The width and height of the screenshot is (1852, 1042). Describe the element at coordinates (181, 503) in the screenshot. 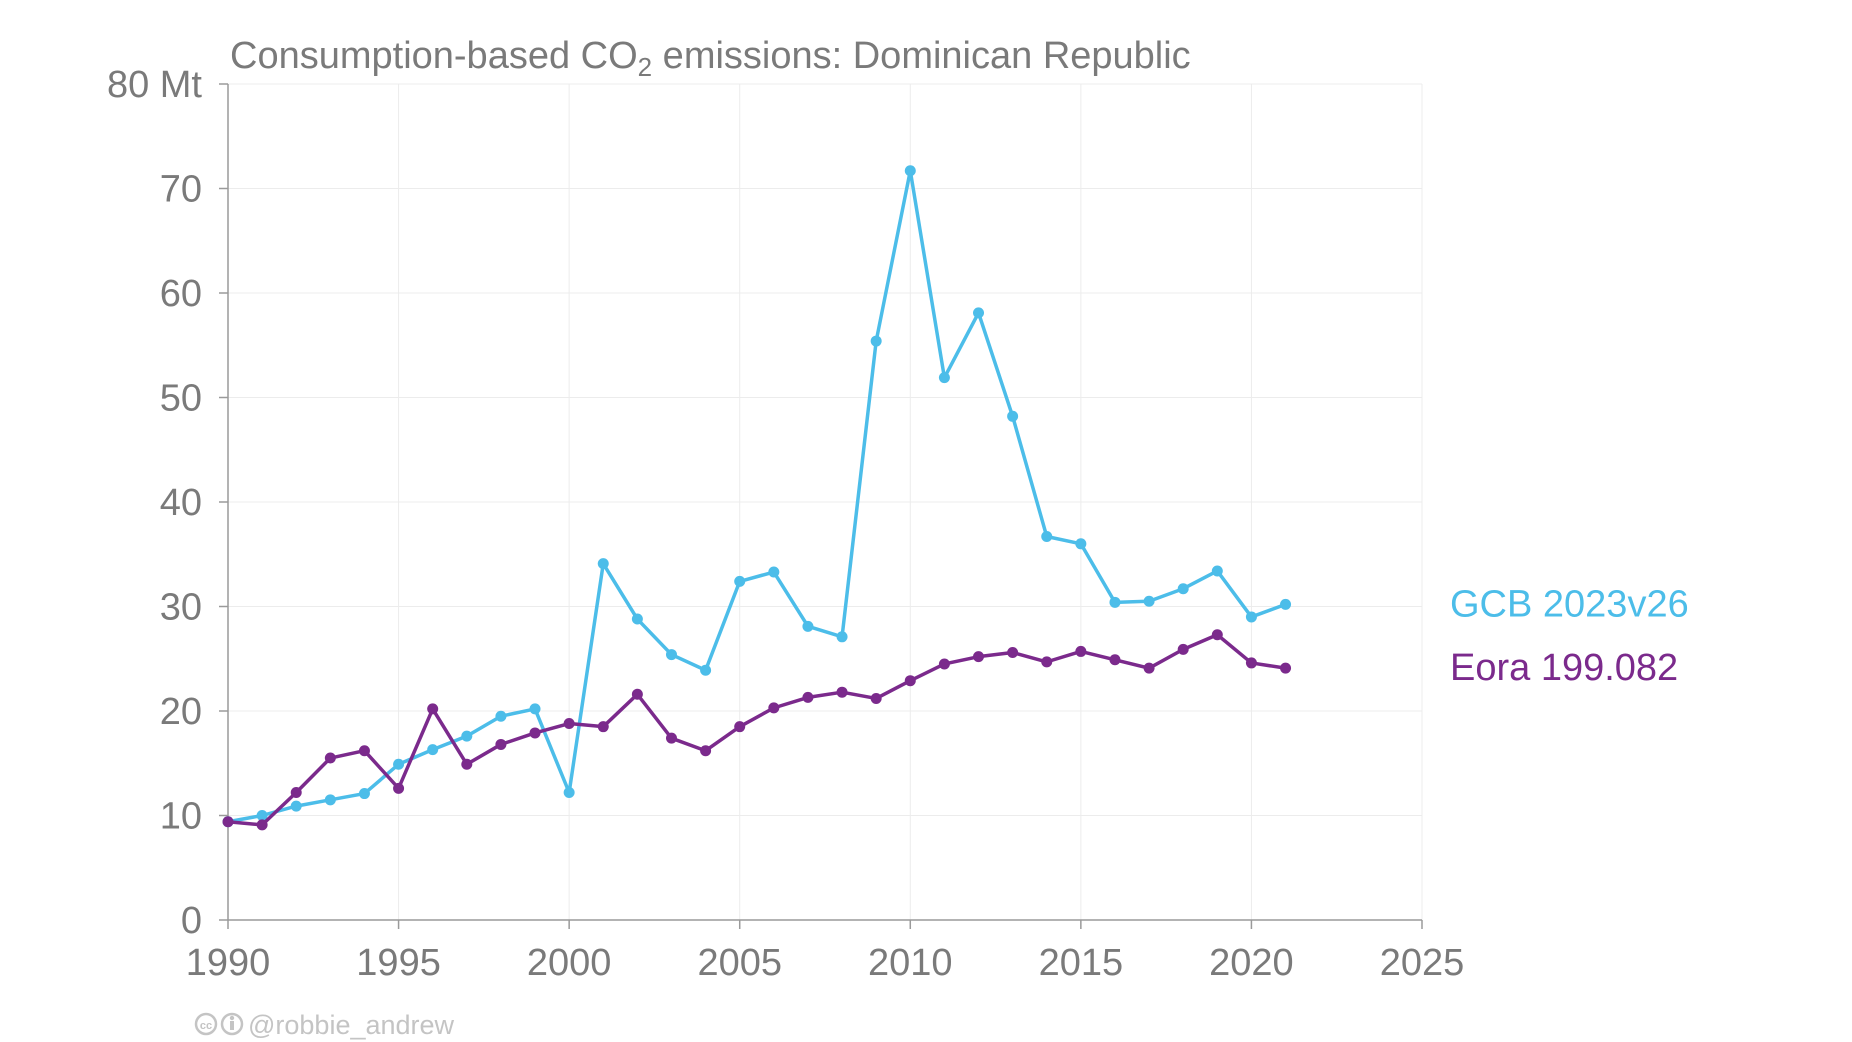

I see `y-tick-label: 40` at that location.